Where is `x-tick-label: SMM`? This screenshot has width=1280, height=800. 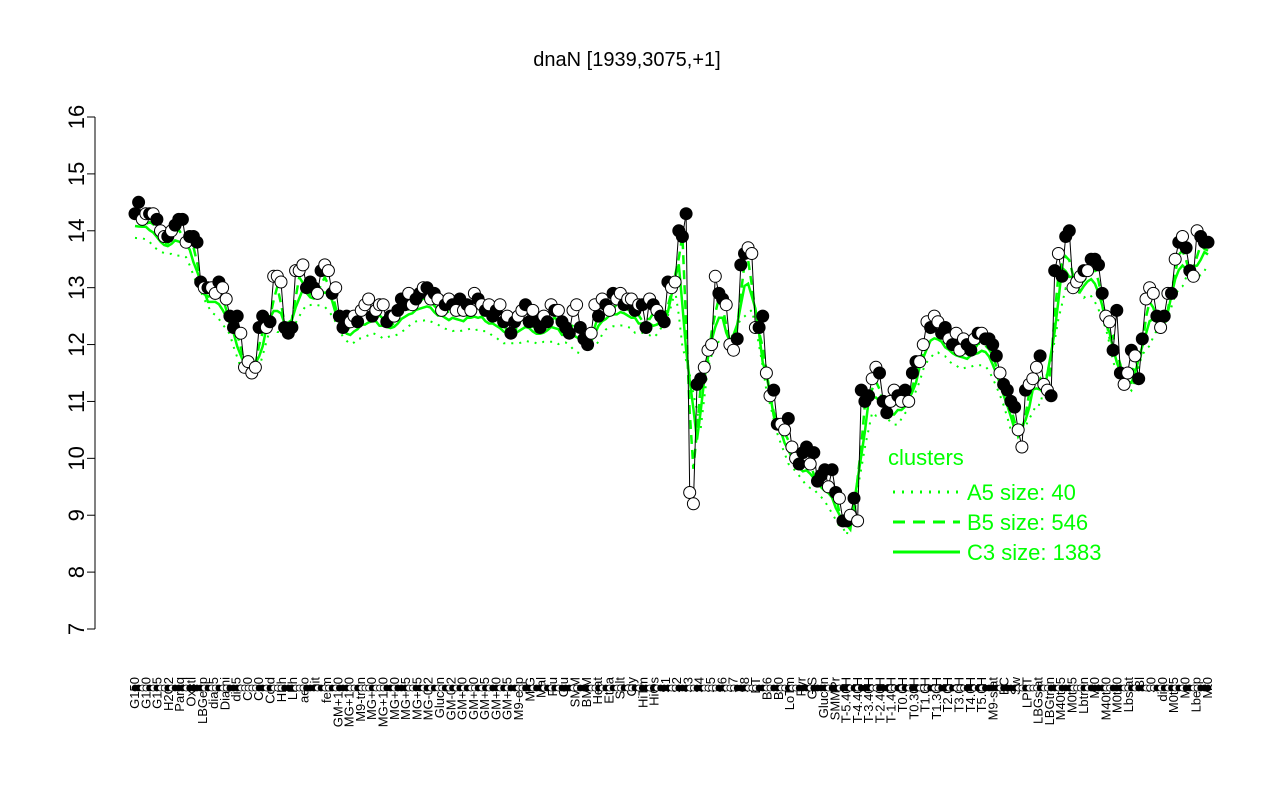
x-tick-label: SMM is located at coordinates (575, 692).